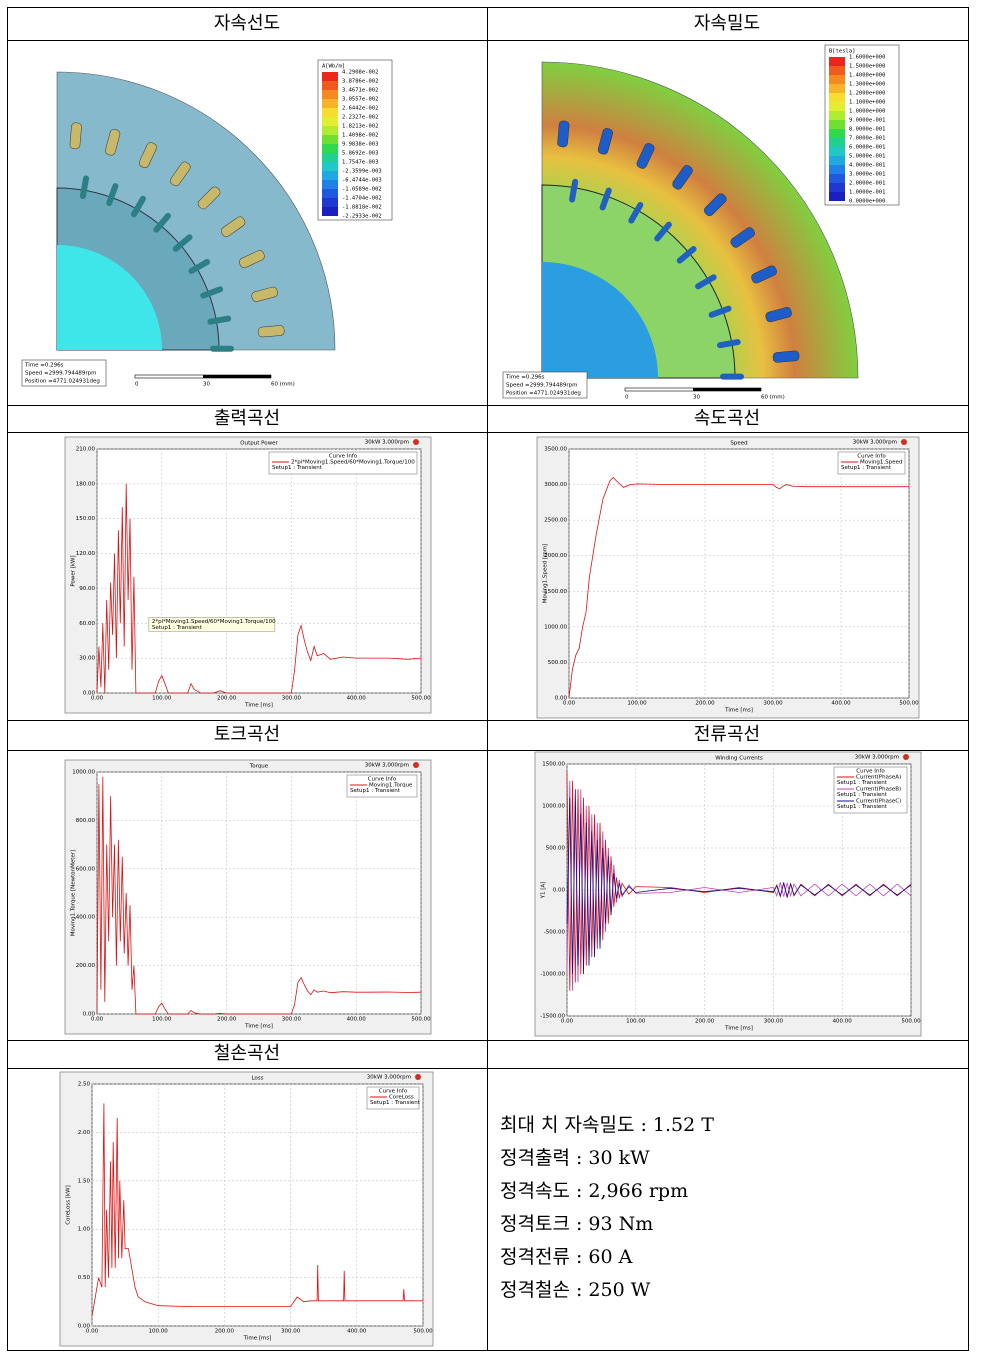 The width and height of the screenshot is (988, 1367). What do you see at coordinates (247, 418) in the screenshot?
I see `cell-heading: 출력곡선` at bounding box center [247, 418].